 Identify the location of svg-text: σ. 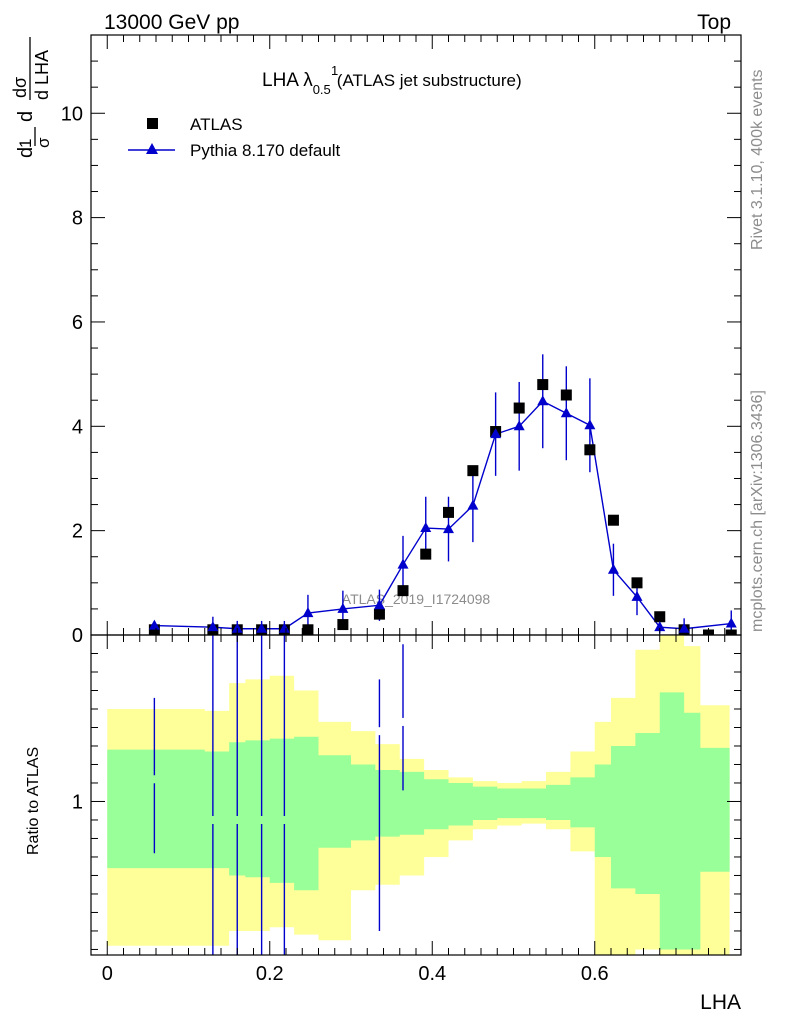
(43, 142).